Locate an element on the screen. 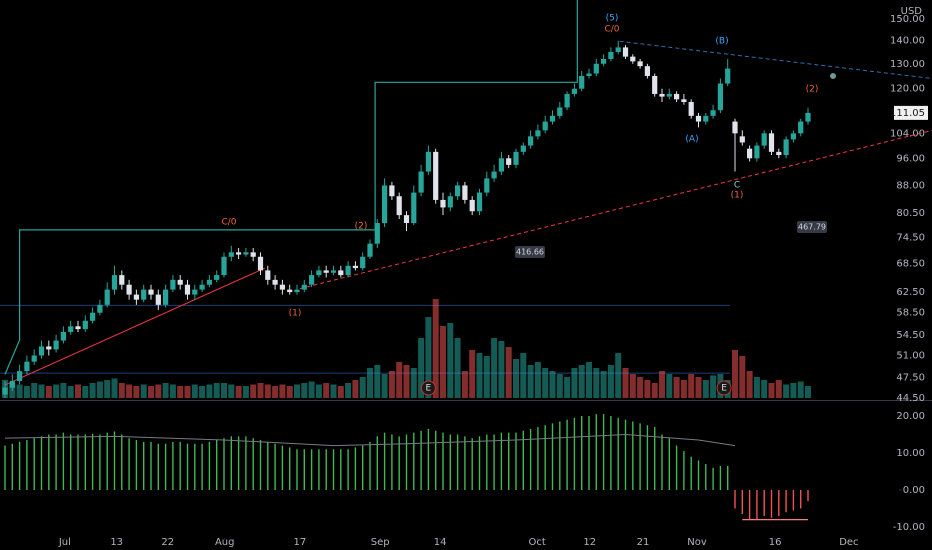  x-tick-label: 22 is located at coordinates (167, 542).